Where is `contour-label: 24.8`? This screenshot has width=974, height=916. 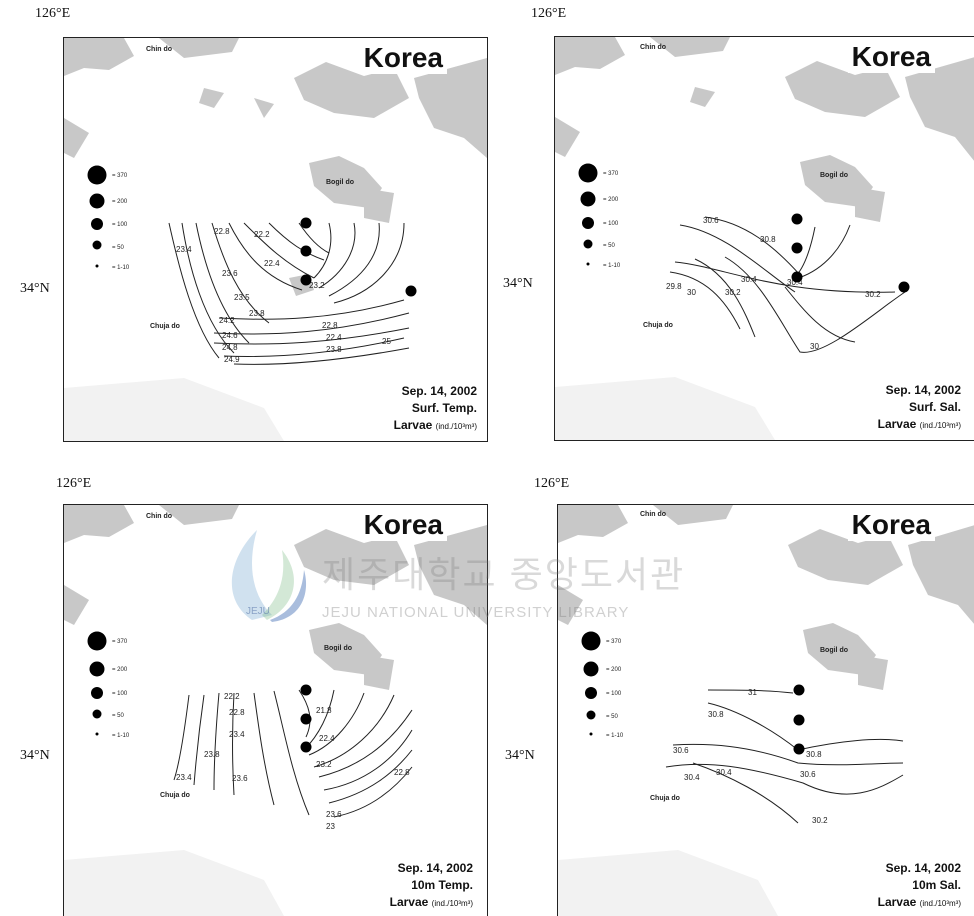 contour-label: 24.8 is located at coordinates (230, 347).